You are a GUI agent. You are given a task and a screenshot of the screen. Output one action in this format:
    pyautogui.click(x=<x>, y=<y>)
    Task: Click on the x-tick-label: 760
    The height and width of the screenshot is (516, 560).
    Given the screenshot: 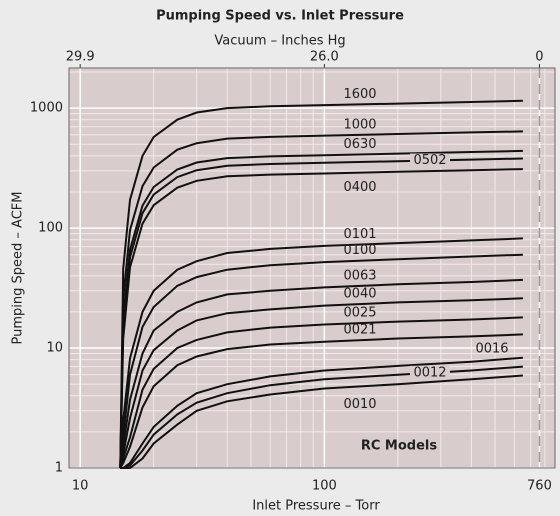 What is the action you would take?
    pyautogui.click(x=539, y=486)
    